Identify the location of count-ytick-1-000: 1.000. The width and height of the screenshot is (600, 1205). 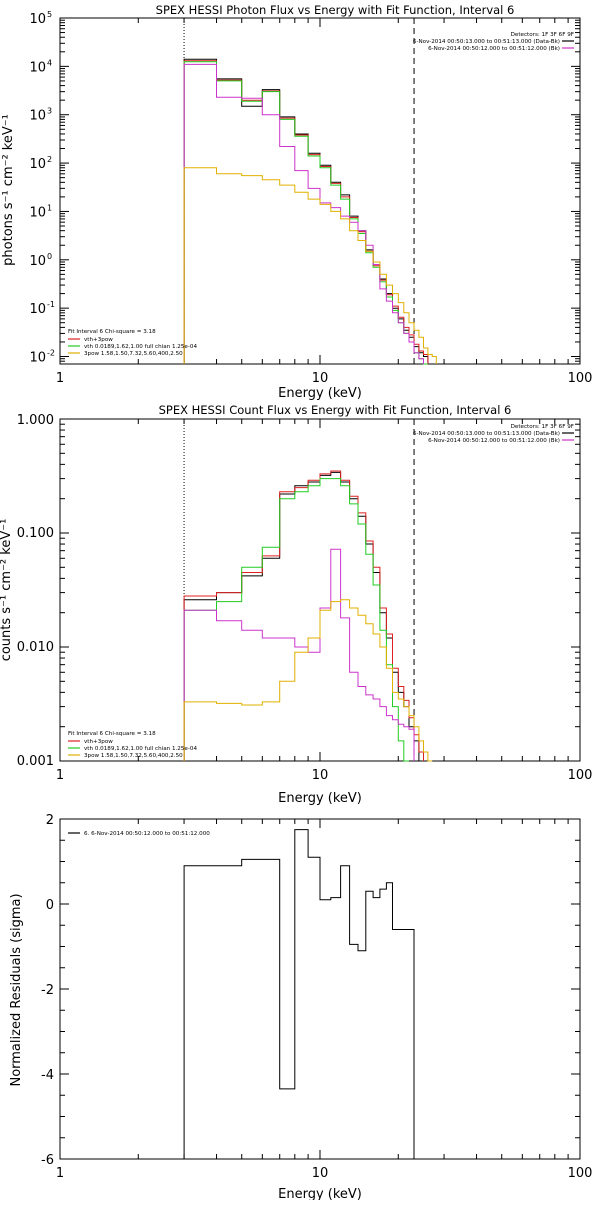
(35, 420).